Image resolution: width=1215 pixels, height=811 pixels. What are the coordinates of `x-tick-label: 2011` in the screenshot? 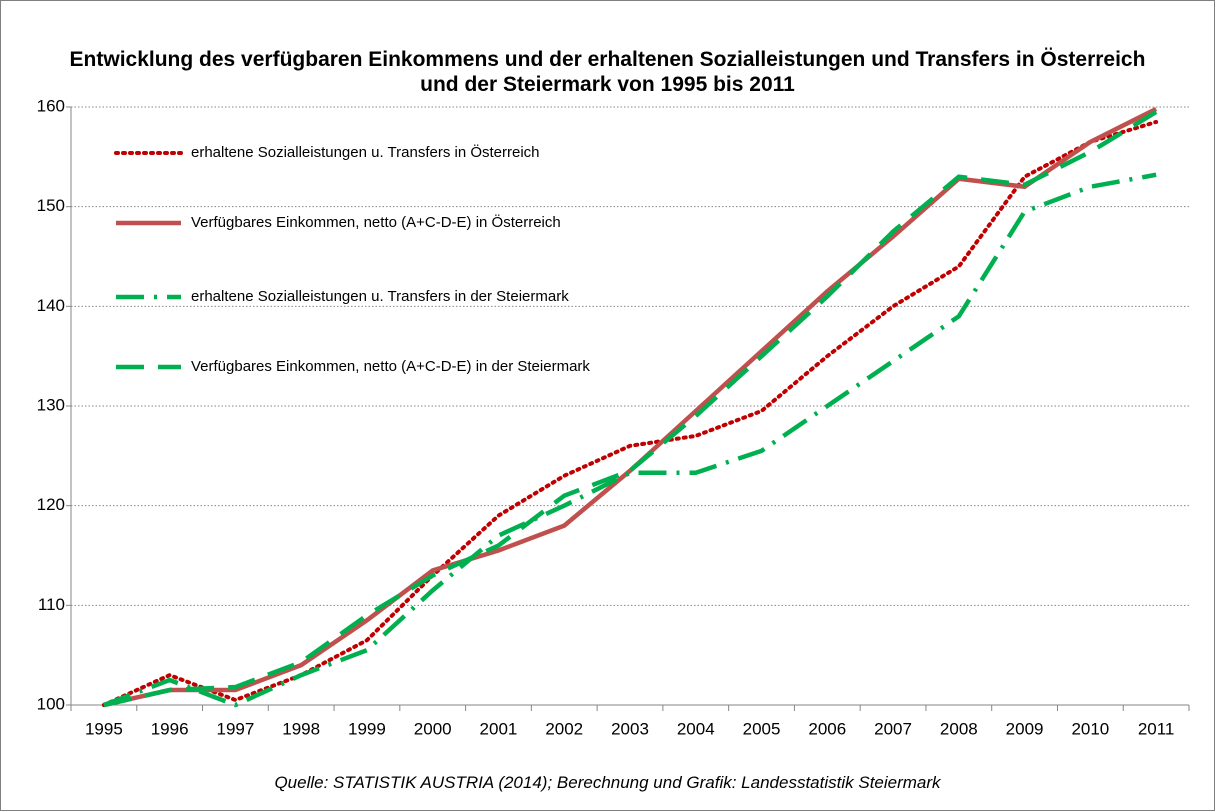 It's located at (1156, 728).